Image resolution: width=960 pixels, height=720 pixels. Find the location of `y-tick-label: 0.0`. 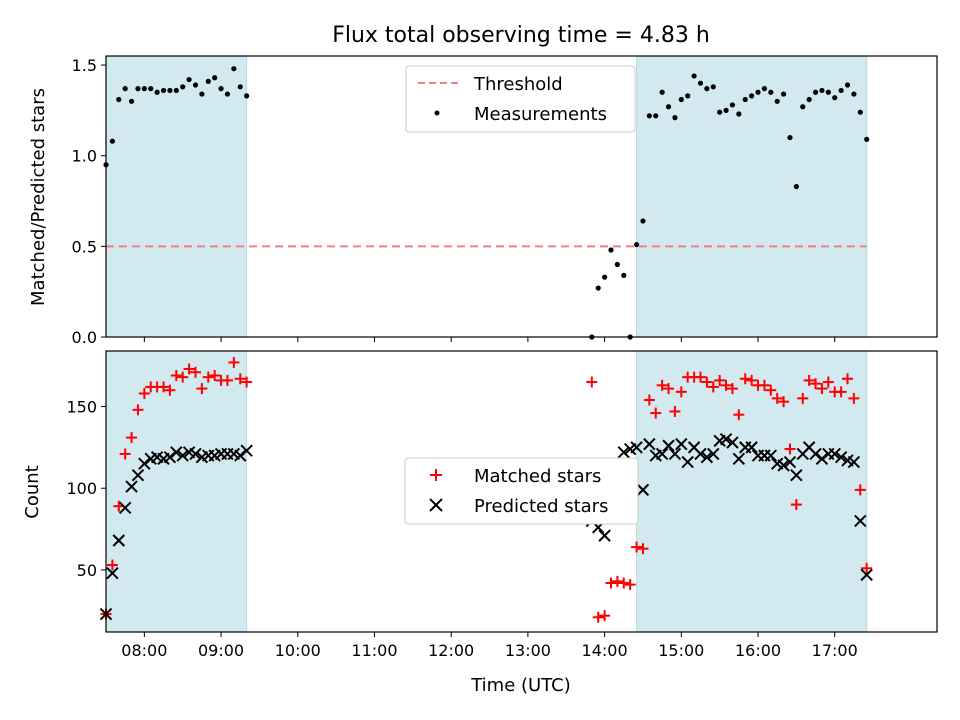

y-tick-label: 0.0 is located at coordinates (84, 337).